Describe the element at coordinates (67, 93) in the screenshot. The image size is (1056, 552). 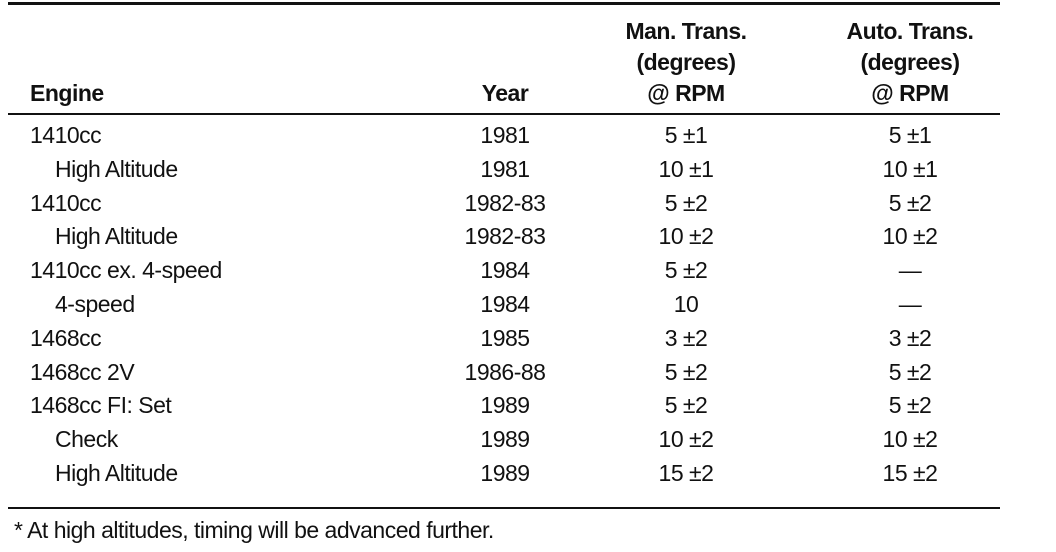
I see `column-header: Engine` at that location.